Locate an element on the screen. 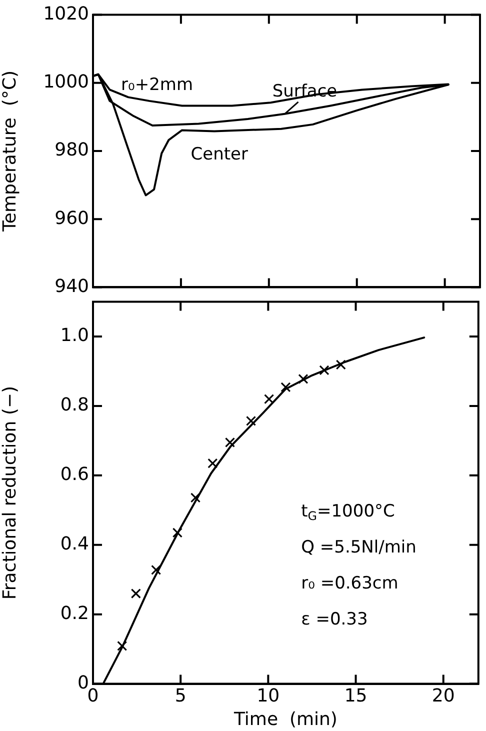 Image resolution: width=486 pixels, height=731 pixels. x-tick-label: 5 is located at coordinates (180, 695).